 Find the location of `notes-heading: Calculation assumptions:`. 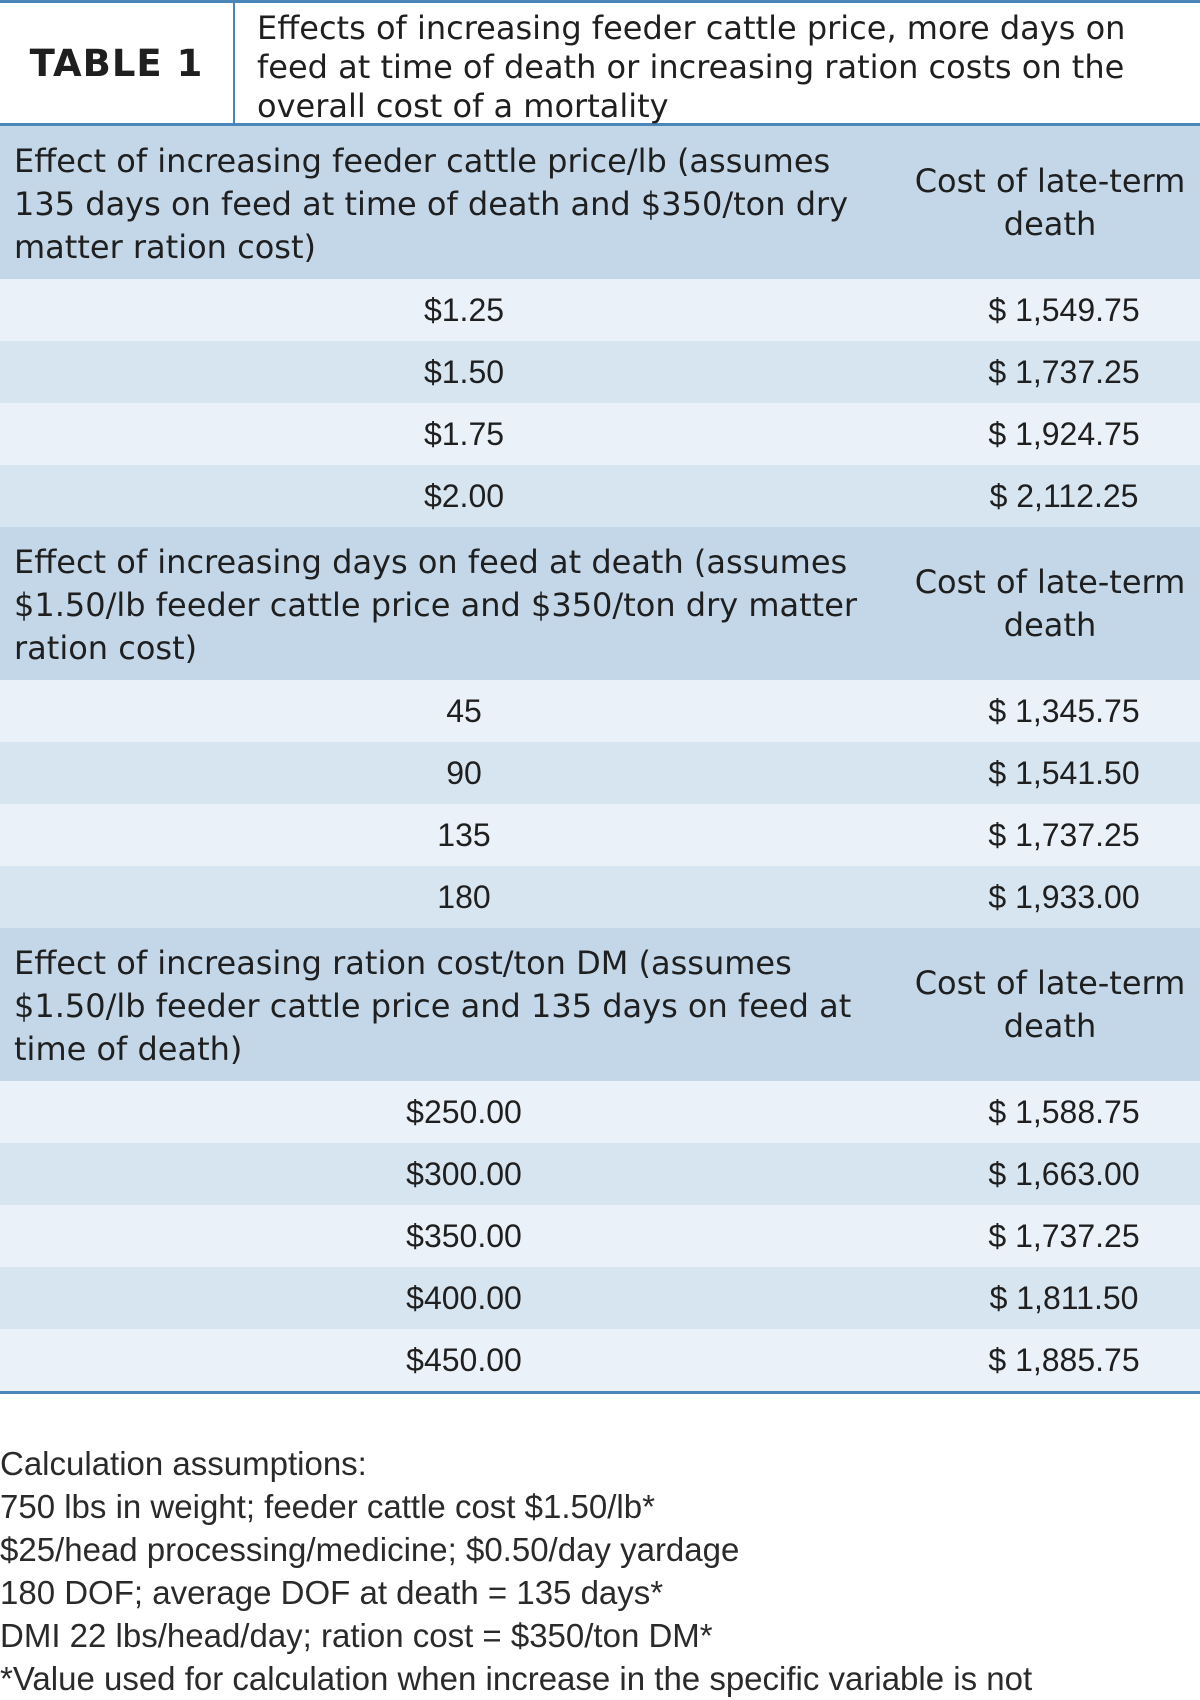

notes-heading: Calculation assumptions: is located at coordinates (183, 1463).